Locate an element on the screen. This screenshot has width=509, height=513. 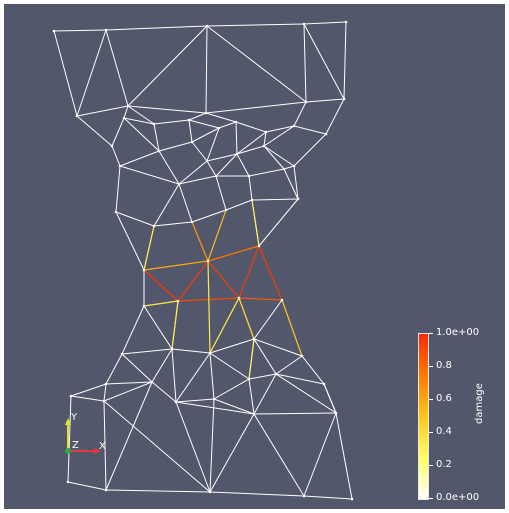
y-axis-label: Y is located at coordinates (74, 417).